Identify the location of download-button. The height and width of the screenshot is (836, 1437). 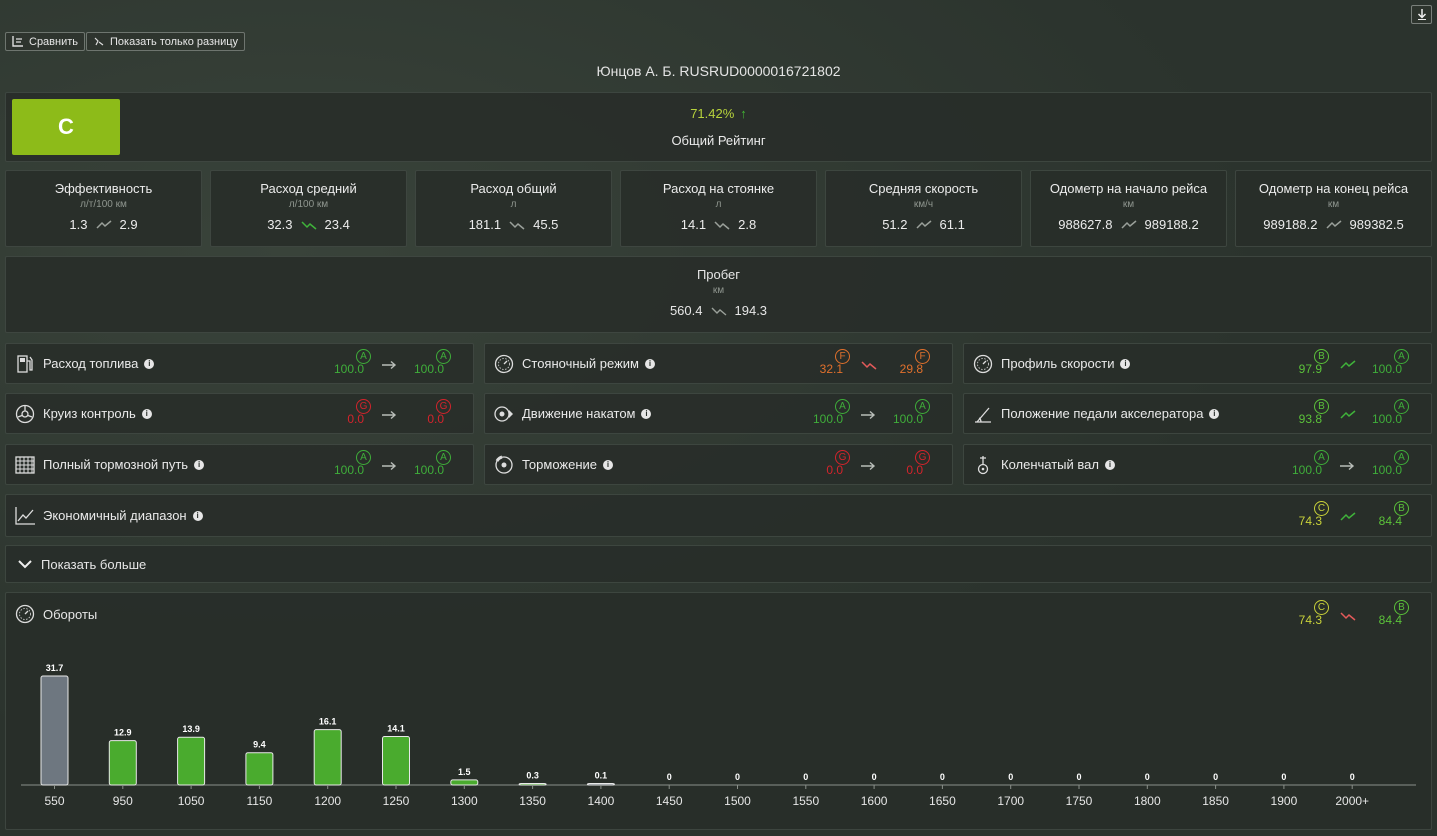
(1421, 14).